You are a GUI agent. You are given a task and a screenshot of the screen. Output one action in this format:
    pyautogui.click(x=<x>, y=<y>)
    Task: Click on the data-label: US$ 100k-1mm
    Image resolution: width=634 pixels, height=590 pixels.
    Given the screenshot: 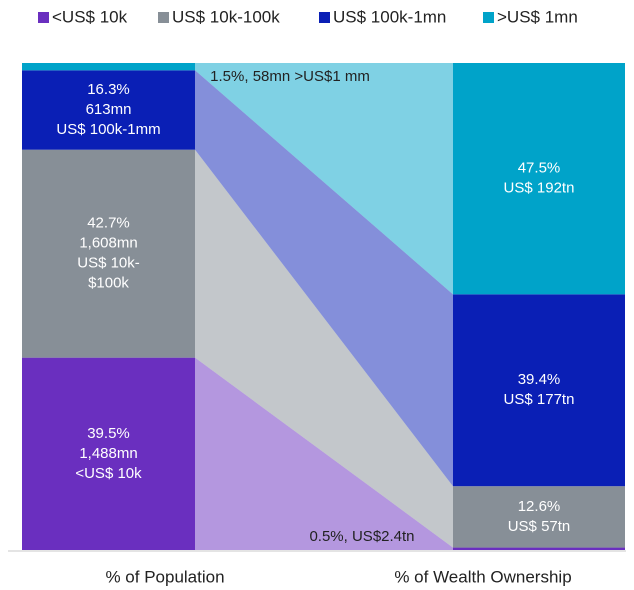 What is the action you would take?
    pyautogui.click(x=108, y=129)
    